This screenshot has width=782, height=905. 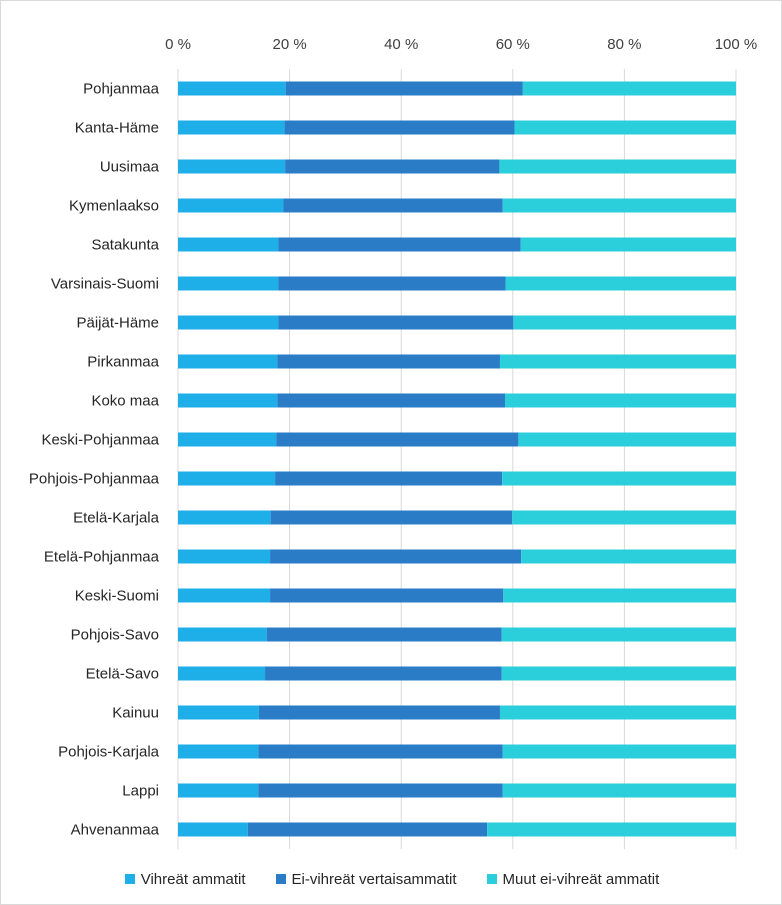 I want to click on x-tick-label: 80 %, so click(x=624, y=44).